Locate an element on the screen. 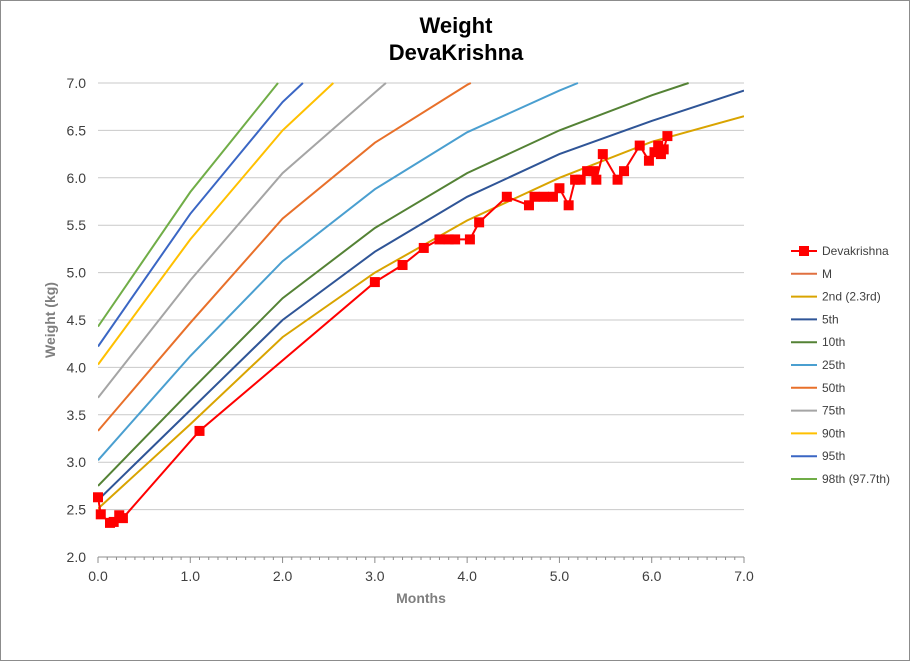 The image size is (910, 662). y-tick-label-5.5: 5.5 is located at coordinates (77, 225).